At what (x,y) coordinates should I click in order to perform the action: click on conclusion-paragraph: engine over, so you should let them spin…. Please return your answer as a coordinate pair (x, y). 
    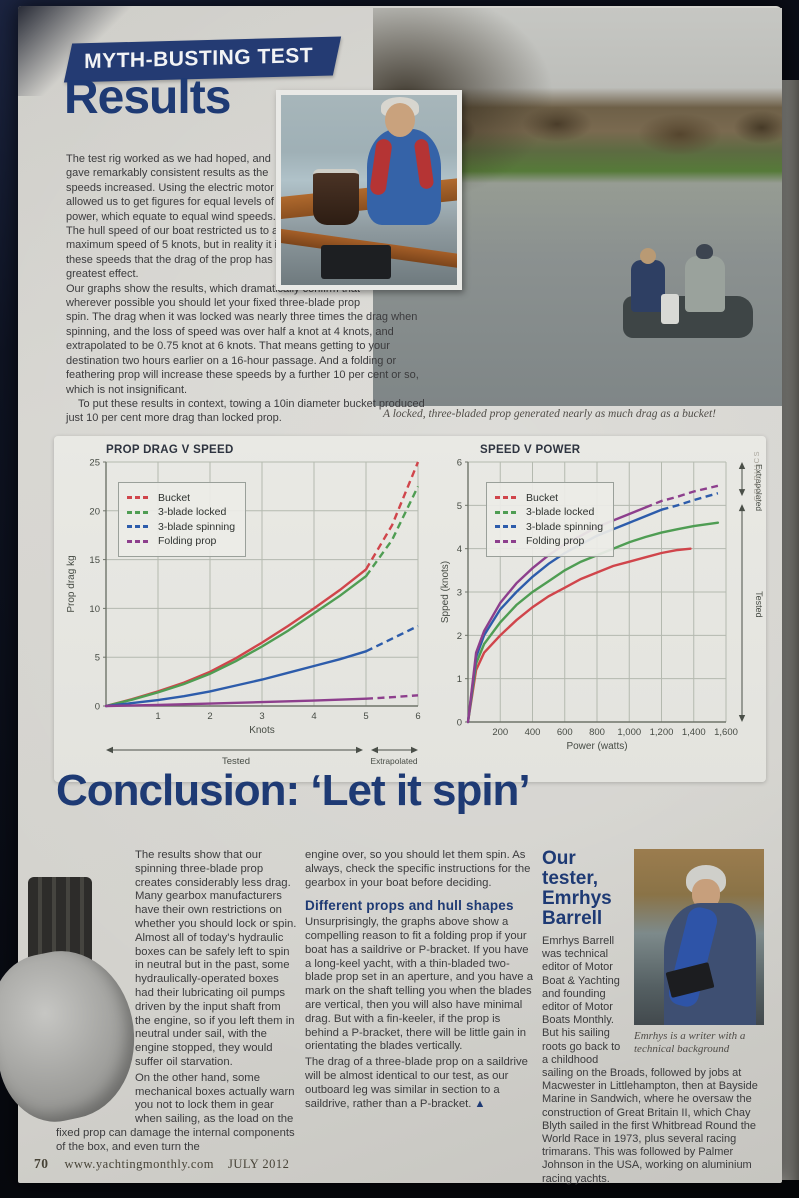
    Looking at the image, I should click on (418, 869).